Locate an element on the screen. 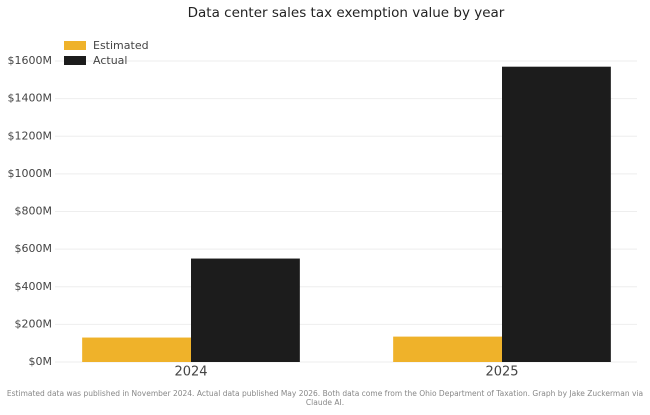  x-tick-label: 2025 is located at coordinates (501, 372).